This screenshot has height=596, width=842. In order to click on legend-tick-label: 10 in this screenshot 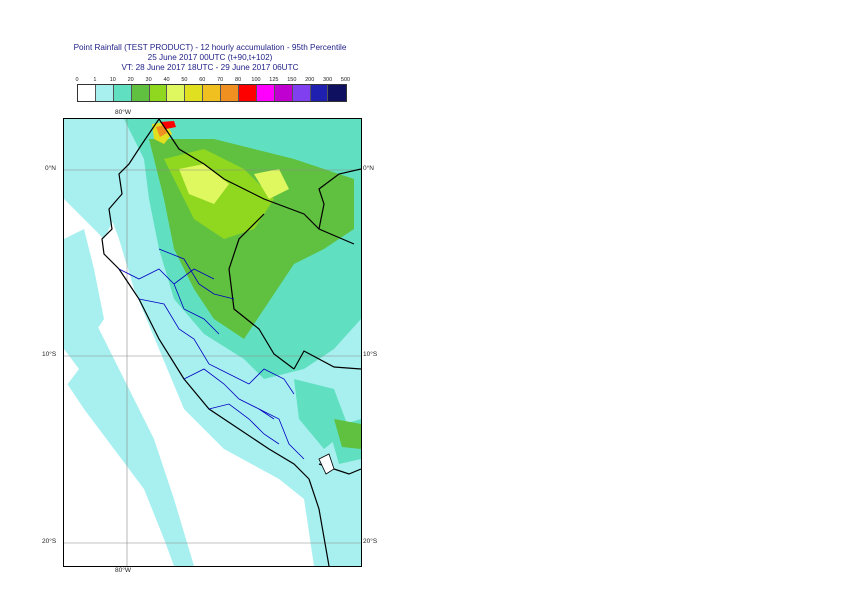, I will do `click(112, 80)`.